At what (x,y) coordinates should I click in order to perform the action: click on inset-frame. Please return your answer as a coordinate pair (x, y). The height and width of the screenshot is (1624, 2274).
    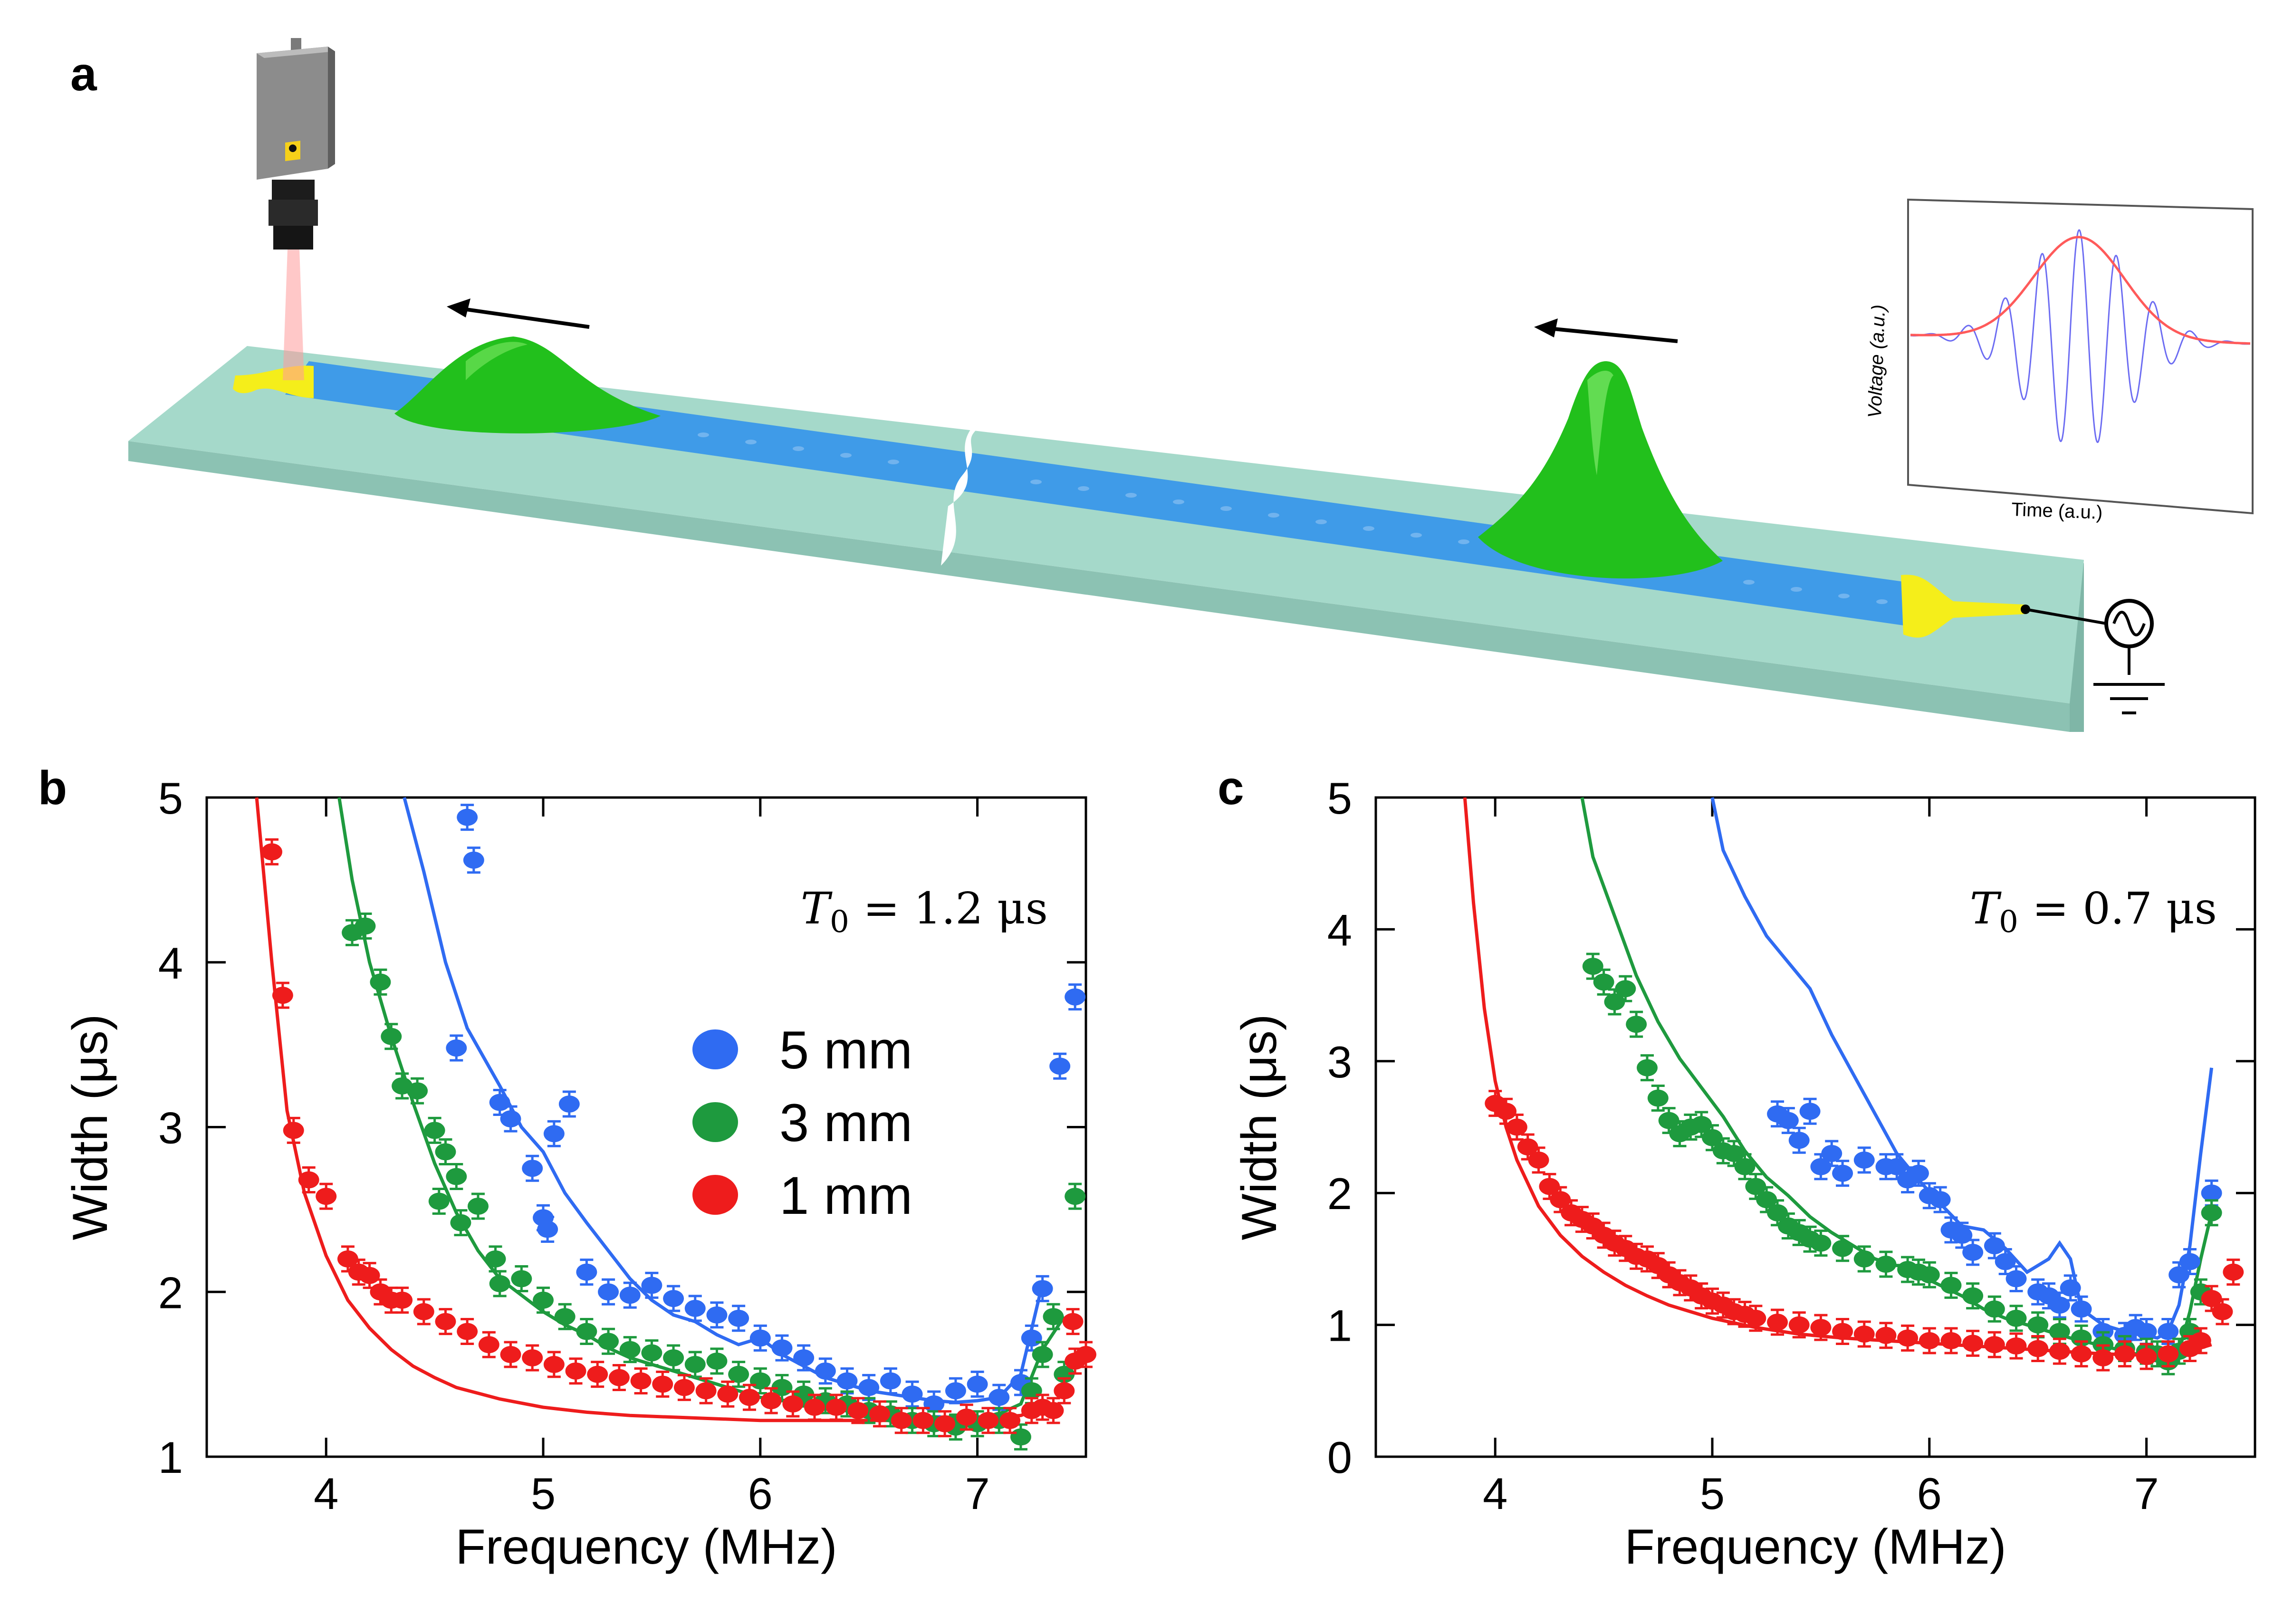
    Looking at the image, I should click on (2080, 356).